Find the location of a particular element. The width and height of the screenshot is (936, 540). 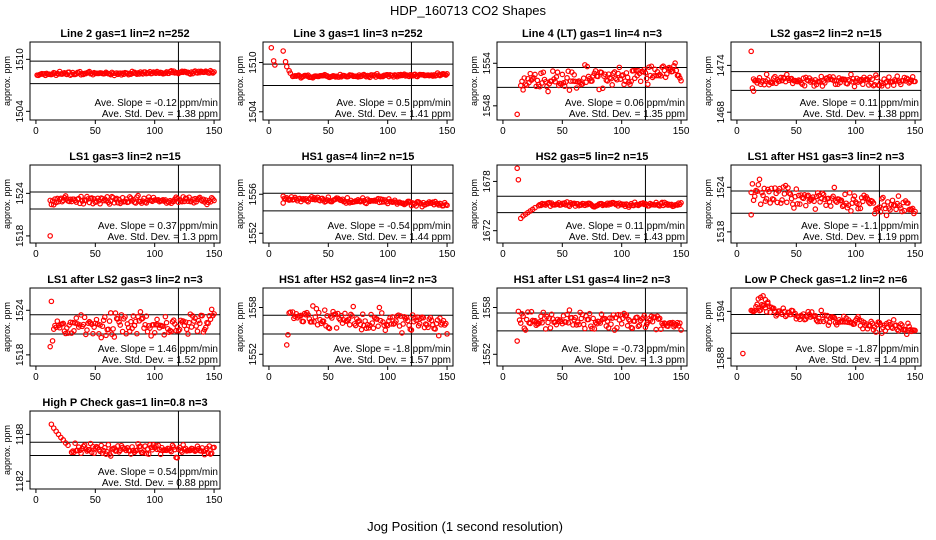

slope-annotation: Ave. Slope = -0.54 ppm/min is located at coordinates (390, 226).